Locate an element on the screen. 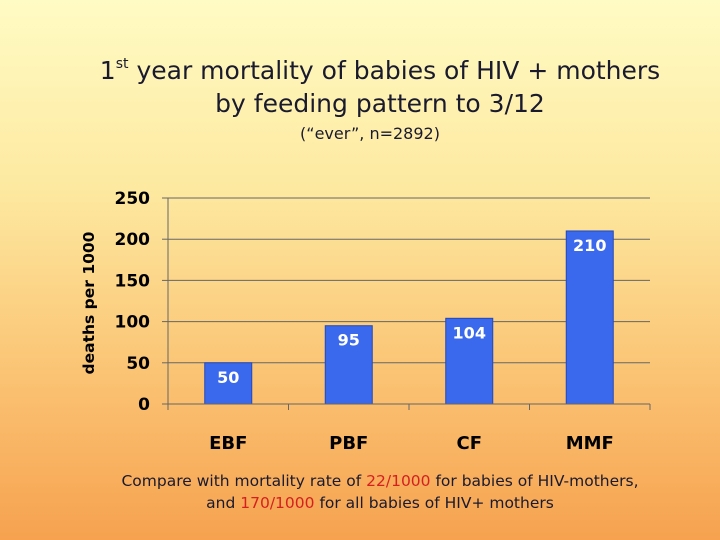 Image resolution: width=720 pixels, height=540 pixels. data-label: 50 is located at coordinates (228, 377).